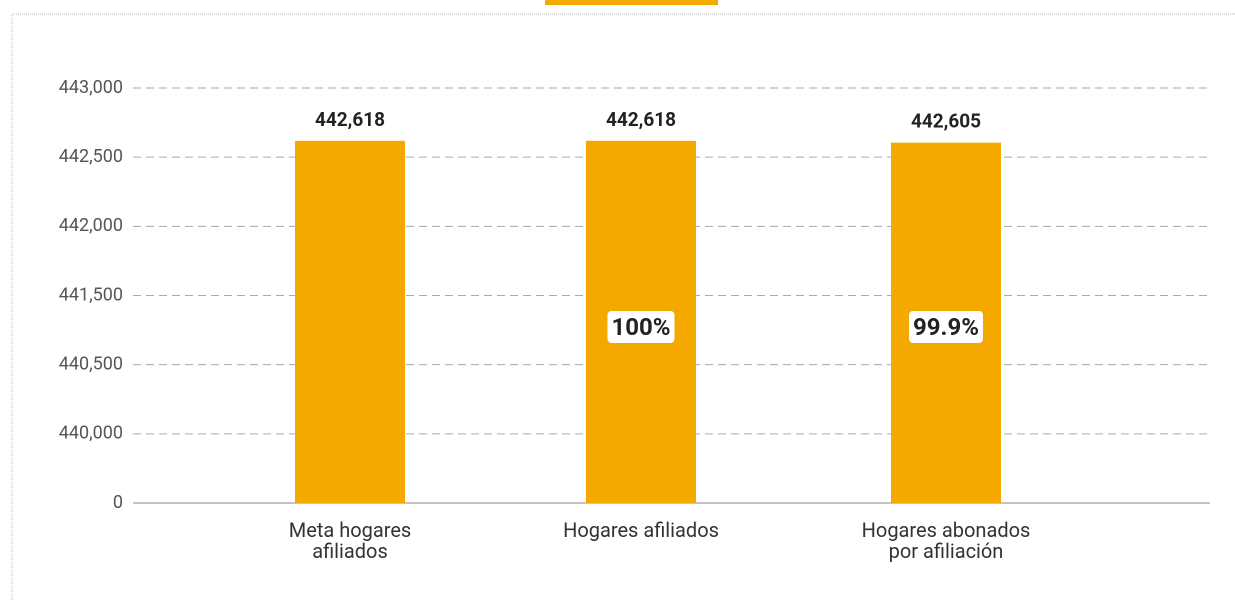 The image size is (1235, 601). Describe the element at coordinates (91, 87) in the screenshot. I see `y-tick-label: 443,000` at that location.